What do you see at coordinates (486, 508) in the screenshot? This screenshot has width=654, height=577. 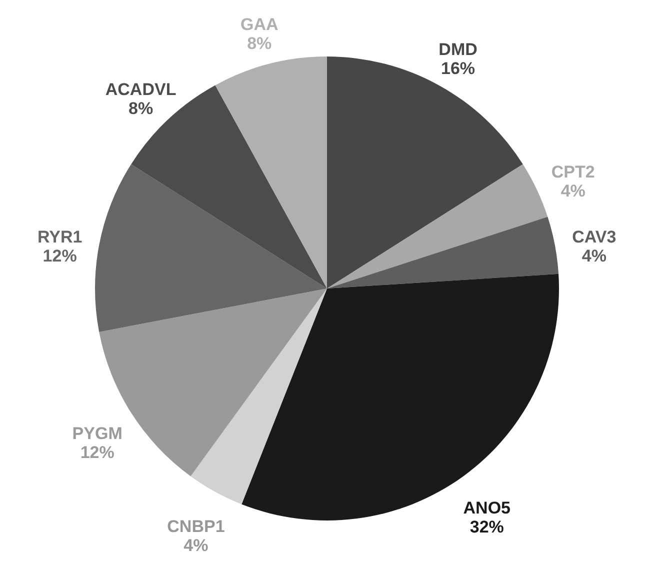 I see `slice-label: ANO5` at bounding box center [486, 508].